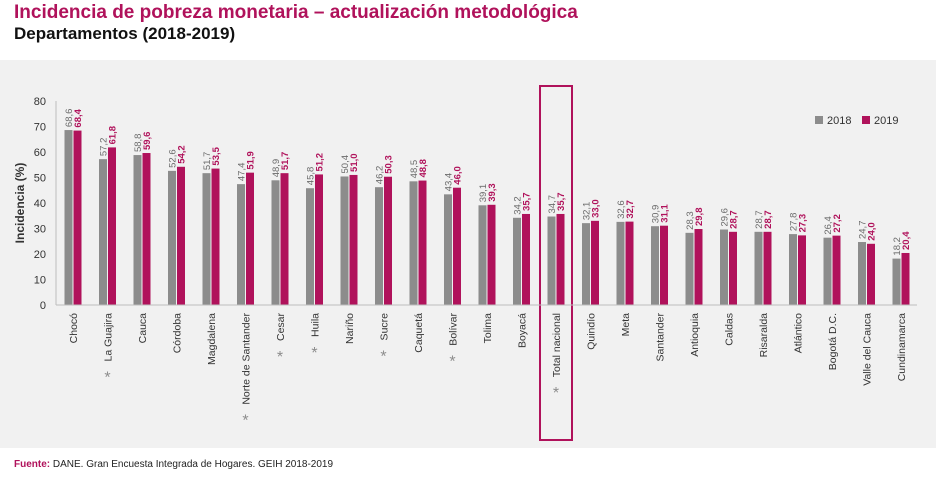 This screenshot has height=478, width=936. What do you see at coordinates (695, 335) in the screenshot?
I see `category-label: Antioquia` at bounding box center [695, 335].